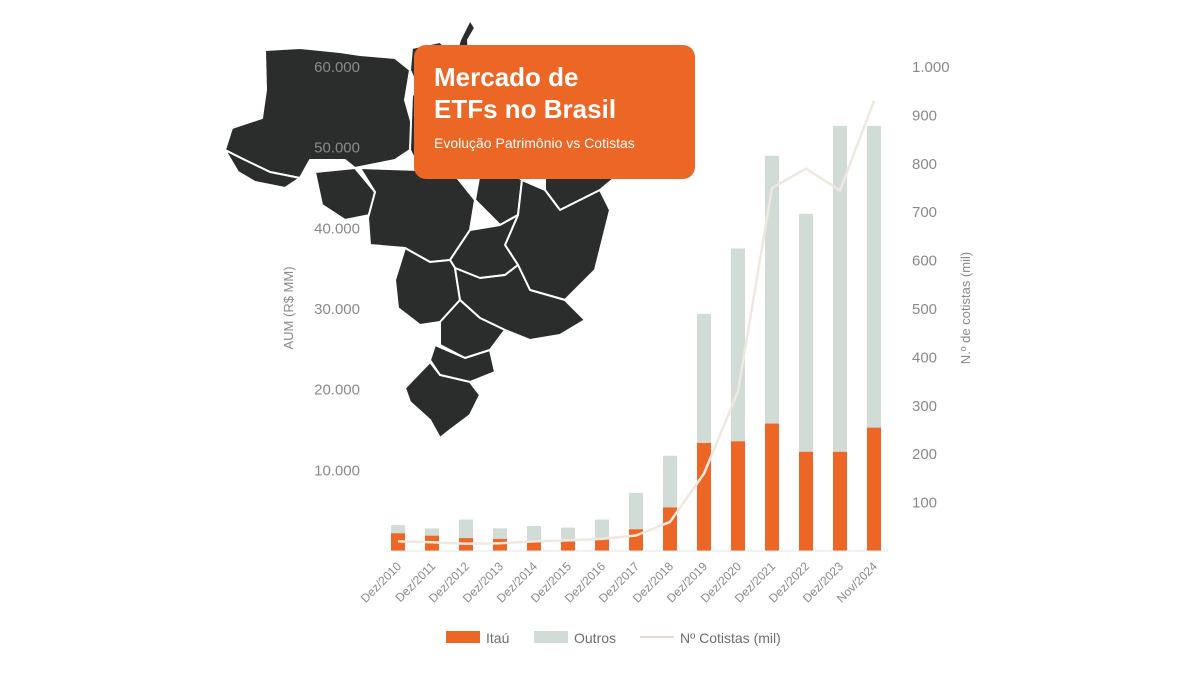 This screenshot has height=680, width=1200. Describe the element at coordinates (551, 637) in the screenshot. I see `legend-outros-swatch` at that location.